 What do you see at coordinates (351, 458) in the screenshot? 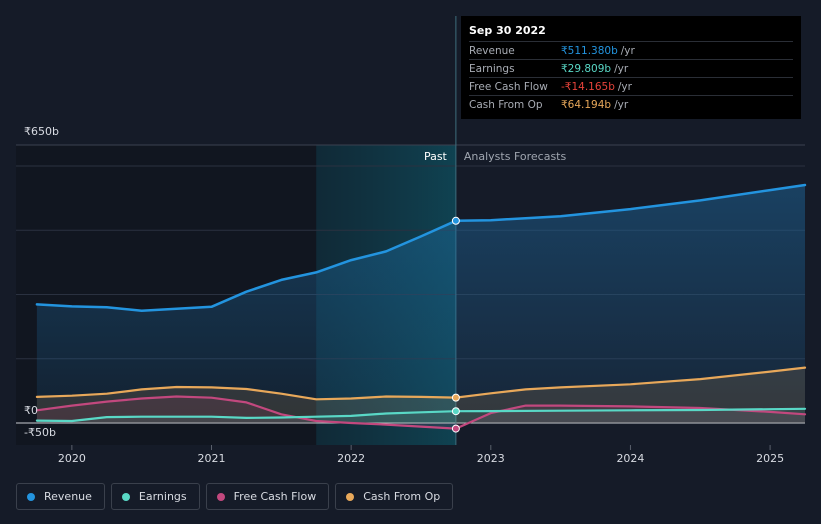
I see `x-tick-label: 2022` at bounding box center [351, 458].